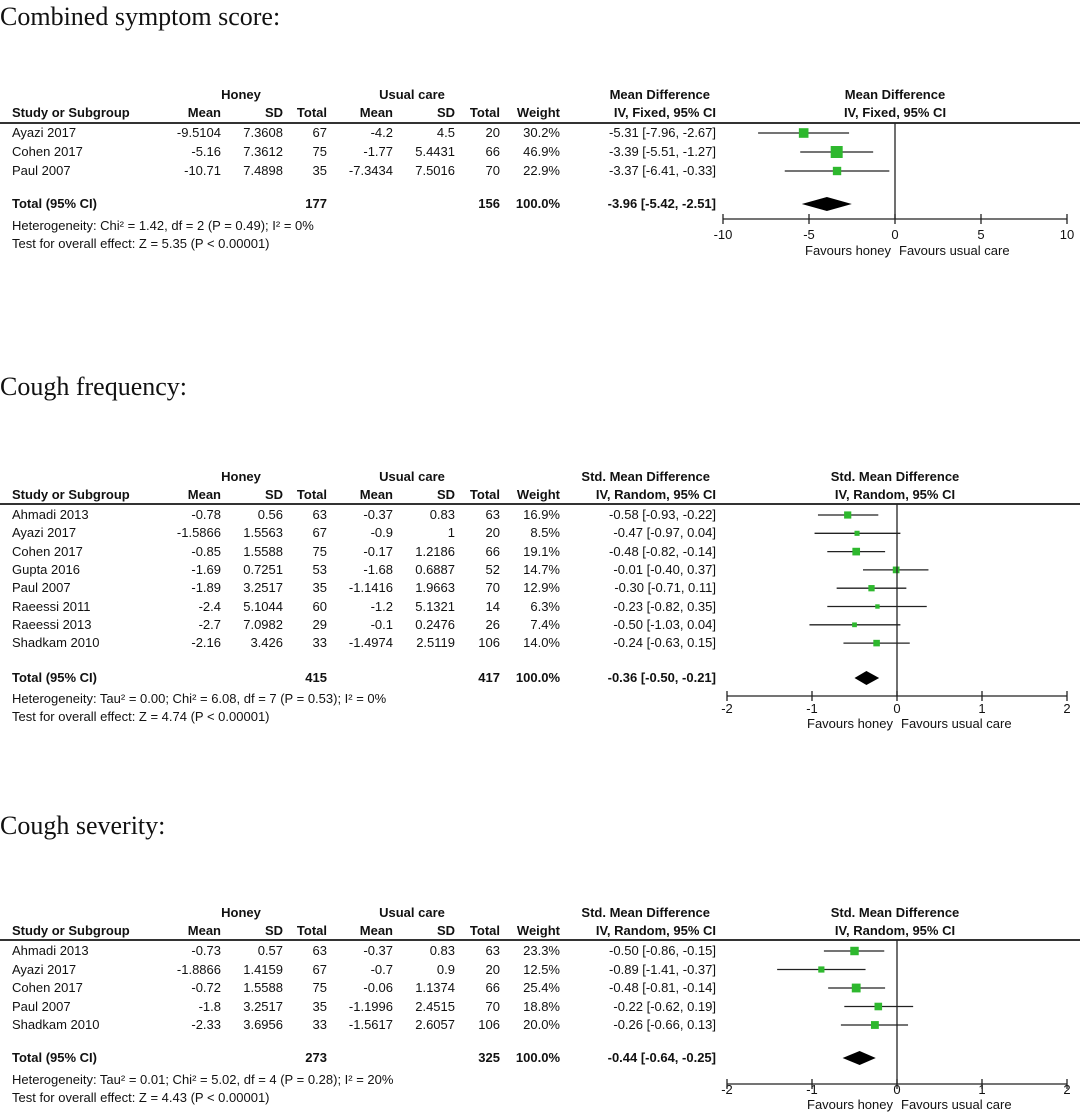  I want to click on uc-sd: 1.1374, so click(435, 987).